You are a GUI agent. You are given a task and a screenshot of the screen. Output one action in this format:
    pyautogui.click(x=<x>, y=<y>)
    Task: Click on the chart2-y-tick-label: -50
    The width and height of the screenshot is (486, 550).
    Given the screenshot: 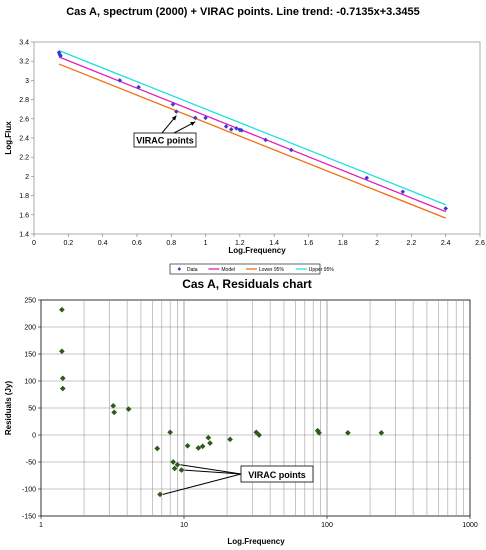 What is the action you would take?
    pyautogui.click(x=31, y=463)
    